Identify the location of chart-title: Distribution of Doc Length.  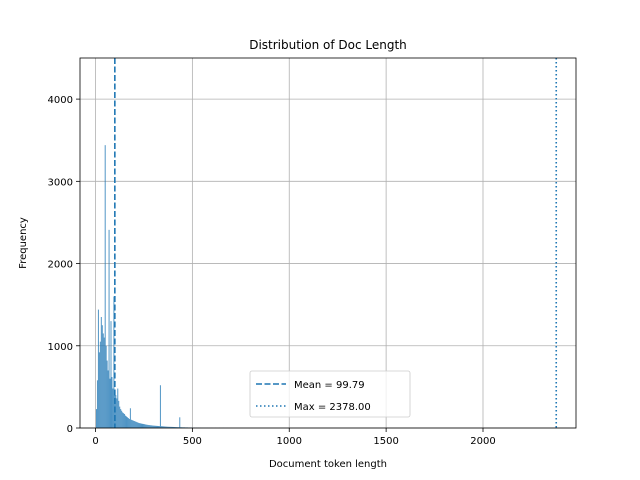
(328, 45).